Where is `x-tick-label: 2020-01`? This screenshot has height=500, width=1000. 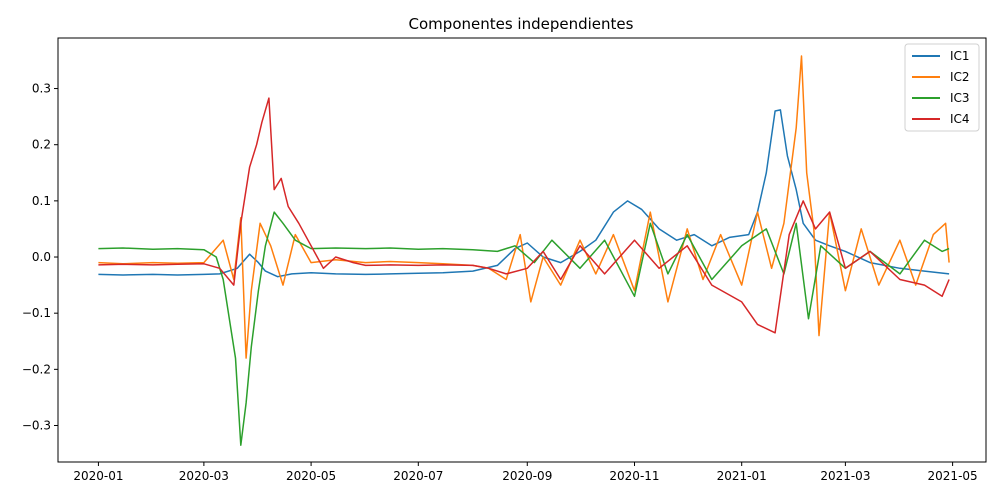
x-tick-label: 2020-01 is located at coordinates (98, 476).